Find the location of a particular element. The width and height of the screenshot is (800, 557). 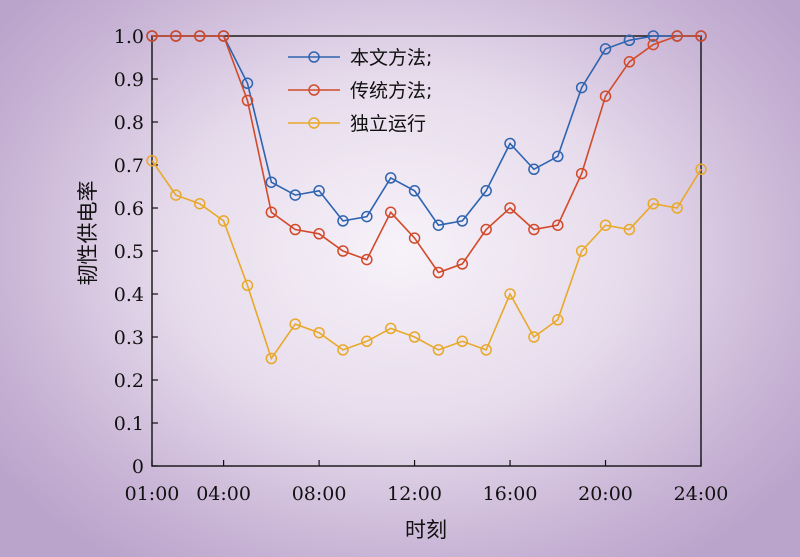

x-tick-label: 16:00 is located at coordinates (510, 494).